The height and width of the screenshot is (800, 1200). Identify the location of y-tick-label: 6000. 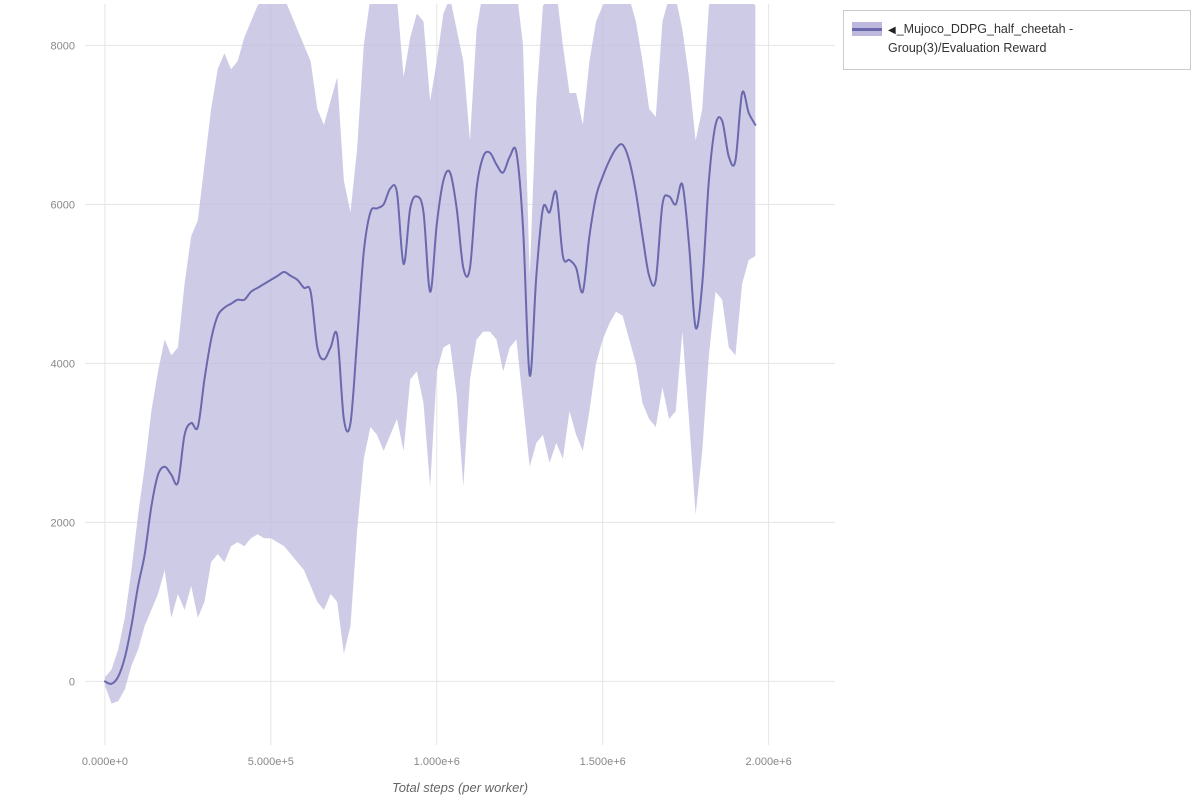
(63, 205).